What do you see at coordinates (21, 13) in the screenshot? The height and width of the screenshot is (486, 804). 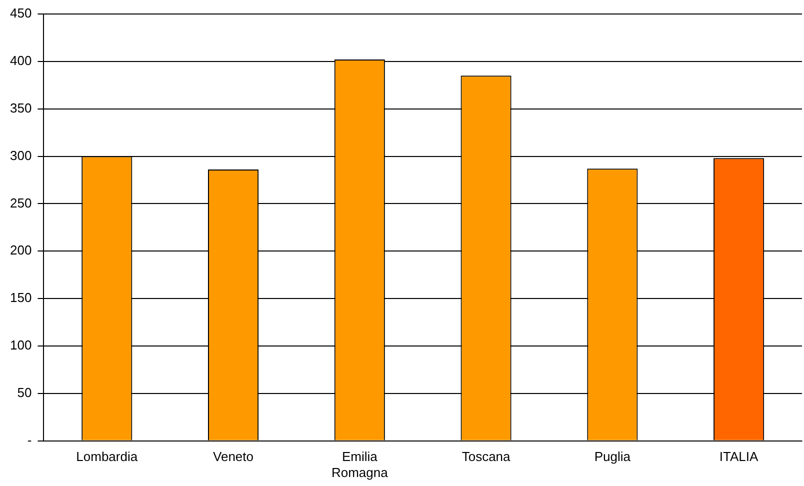 I see `y-tick-label: 450` at bounding box center [21, 13].